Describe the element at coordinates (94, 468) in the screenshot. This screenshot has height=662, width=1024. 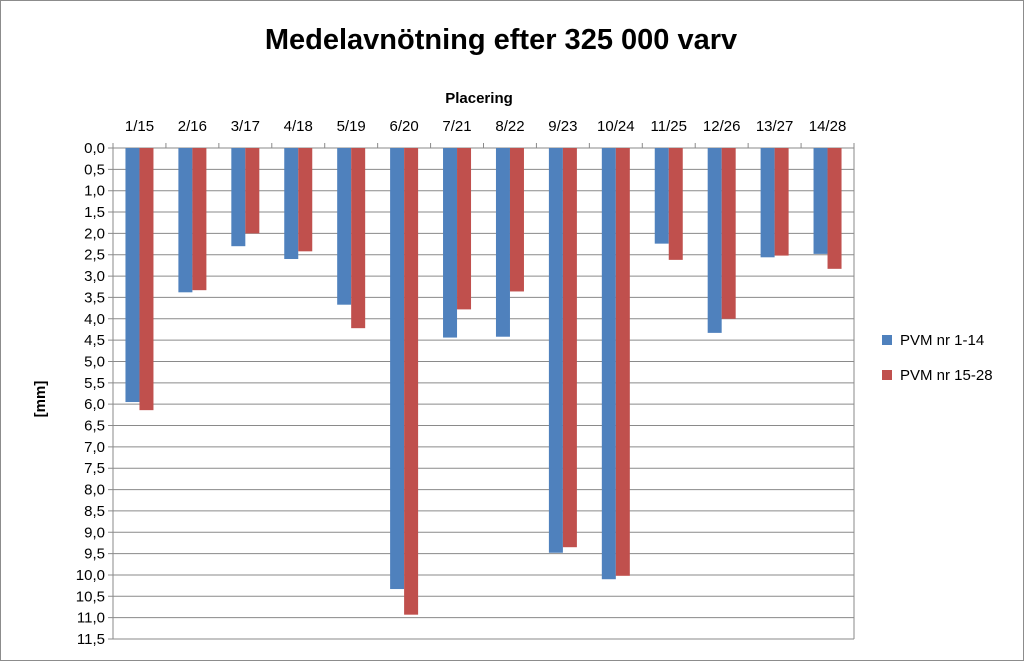
I see `y-tick-label: 7,5` at that location.